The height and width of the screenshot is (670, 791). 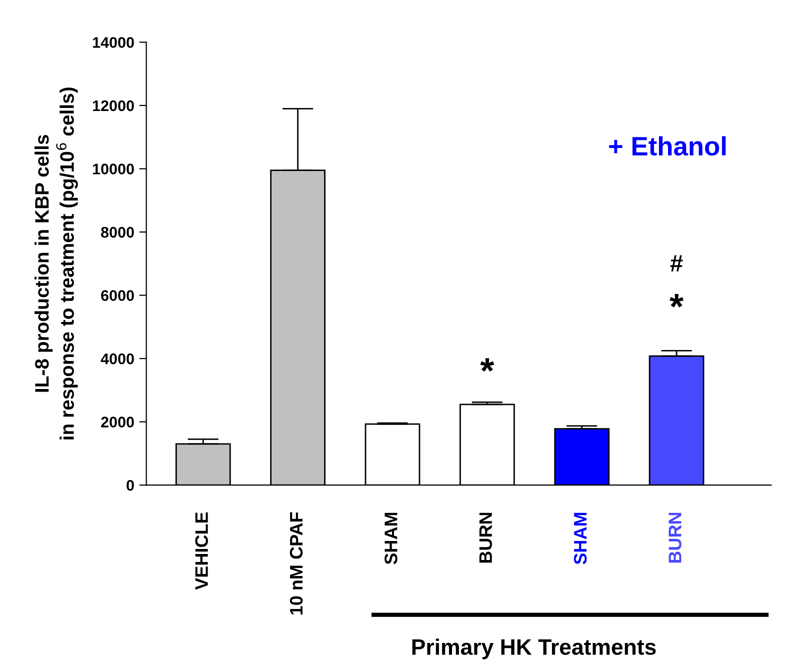 What do you see at coordinates (676, 263) in the screenshot?
I see `annotation: #` at bounding box center [676, 263].